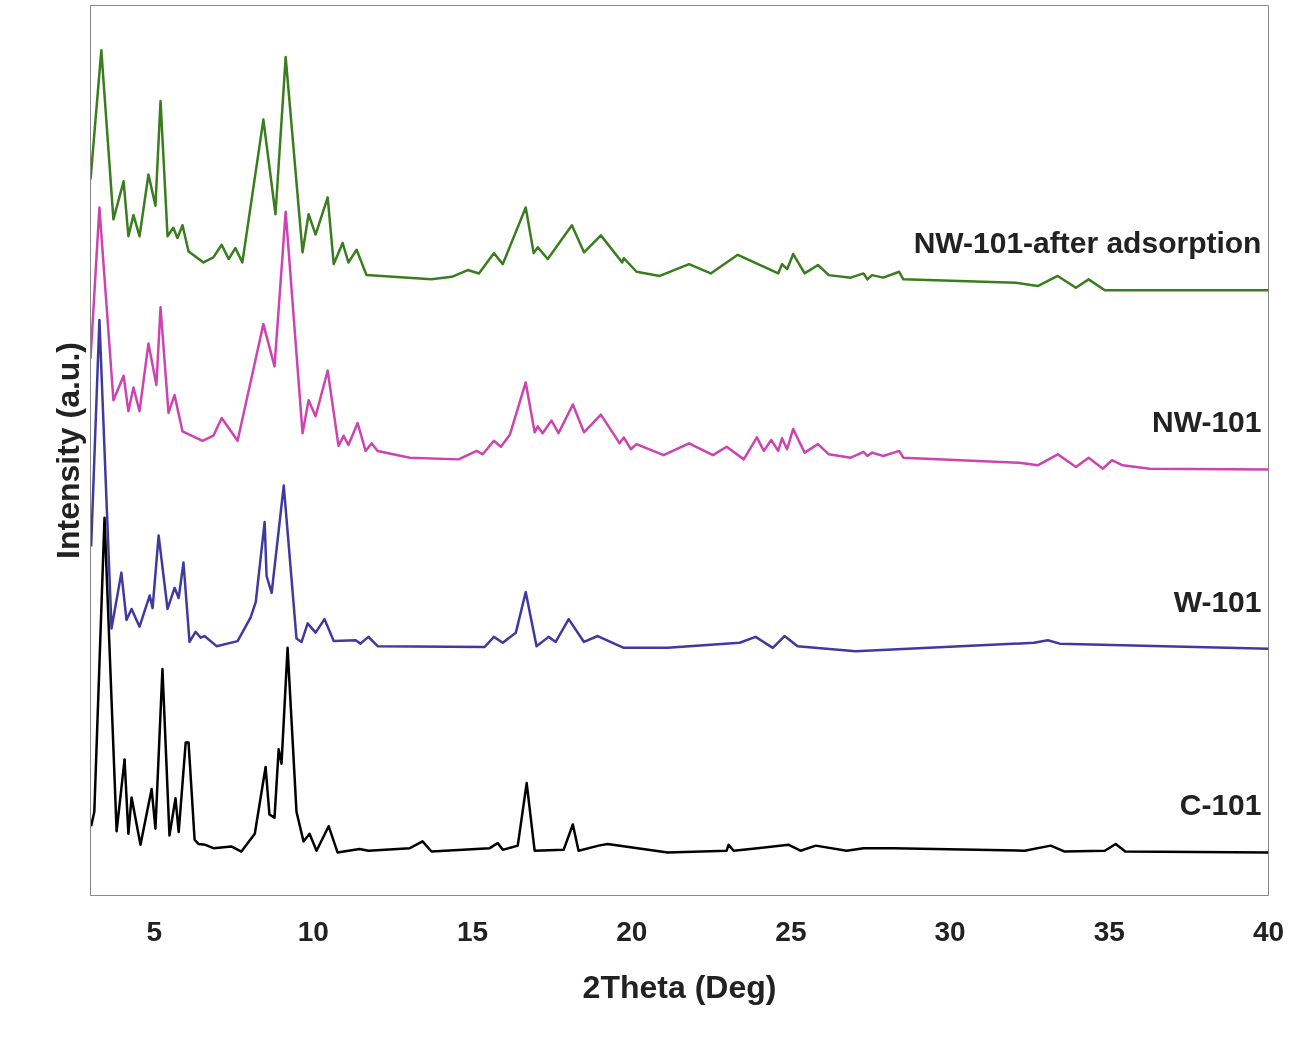 This screenshot has height=1043, width=1302. Describe the element at coordinates (679, 986) in the screenshot. I see `x-axis-title: 2Theta (Deg)` at that location.